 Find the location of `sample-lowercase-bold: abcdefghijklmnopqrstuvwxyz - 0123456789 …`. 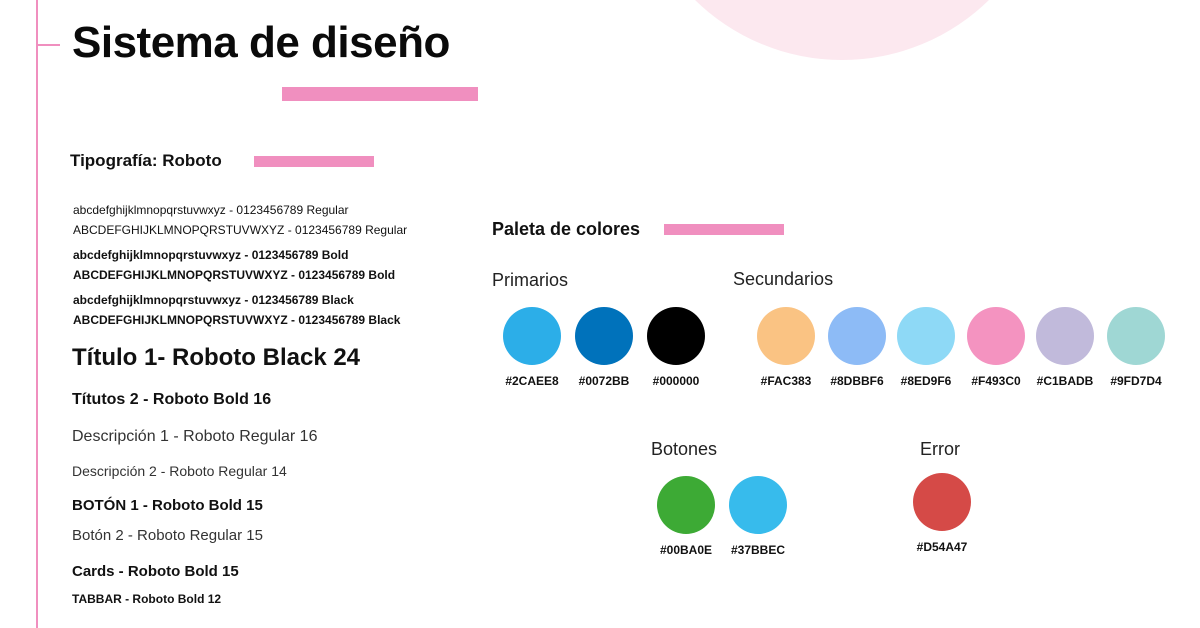

sample-lowercase-bold: abcdefghijklmnopqrstuvwxyz - 0123456789 … is located at coordinates (211, 255).